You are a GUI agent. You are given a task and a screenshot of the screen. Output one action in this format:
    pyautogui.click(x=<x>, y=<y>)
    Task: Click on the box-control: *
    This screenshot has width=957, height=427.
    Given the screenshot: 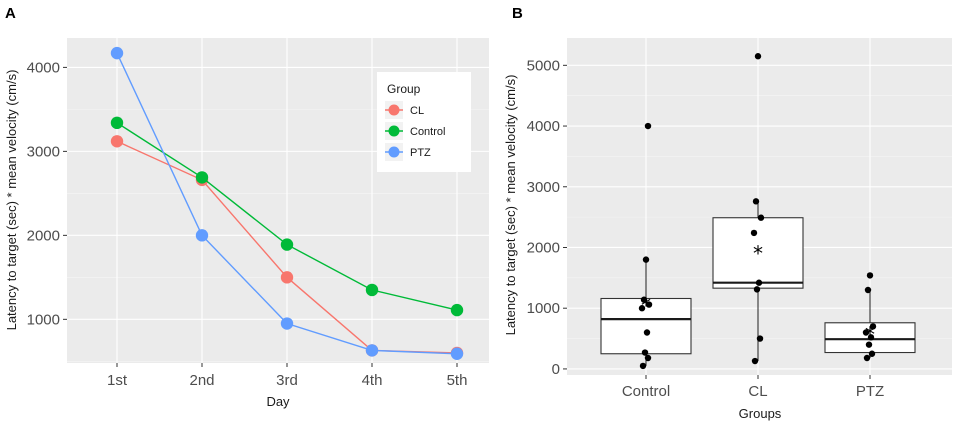 What is the action you would take?
    pyautogui.click(x=646, y=246)
    